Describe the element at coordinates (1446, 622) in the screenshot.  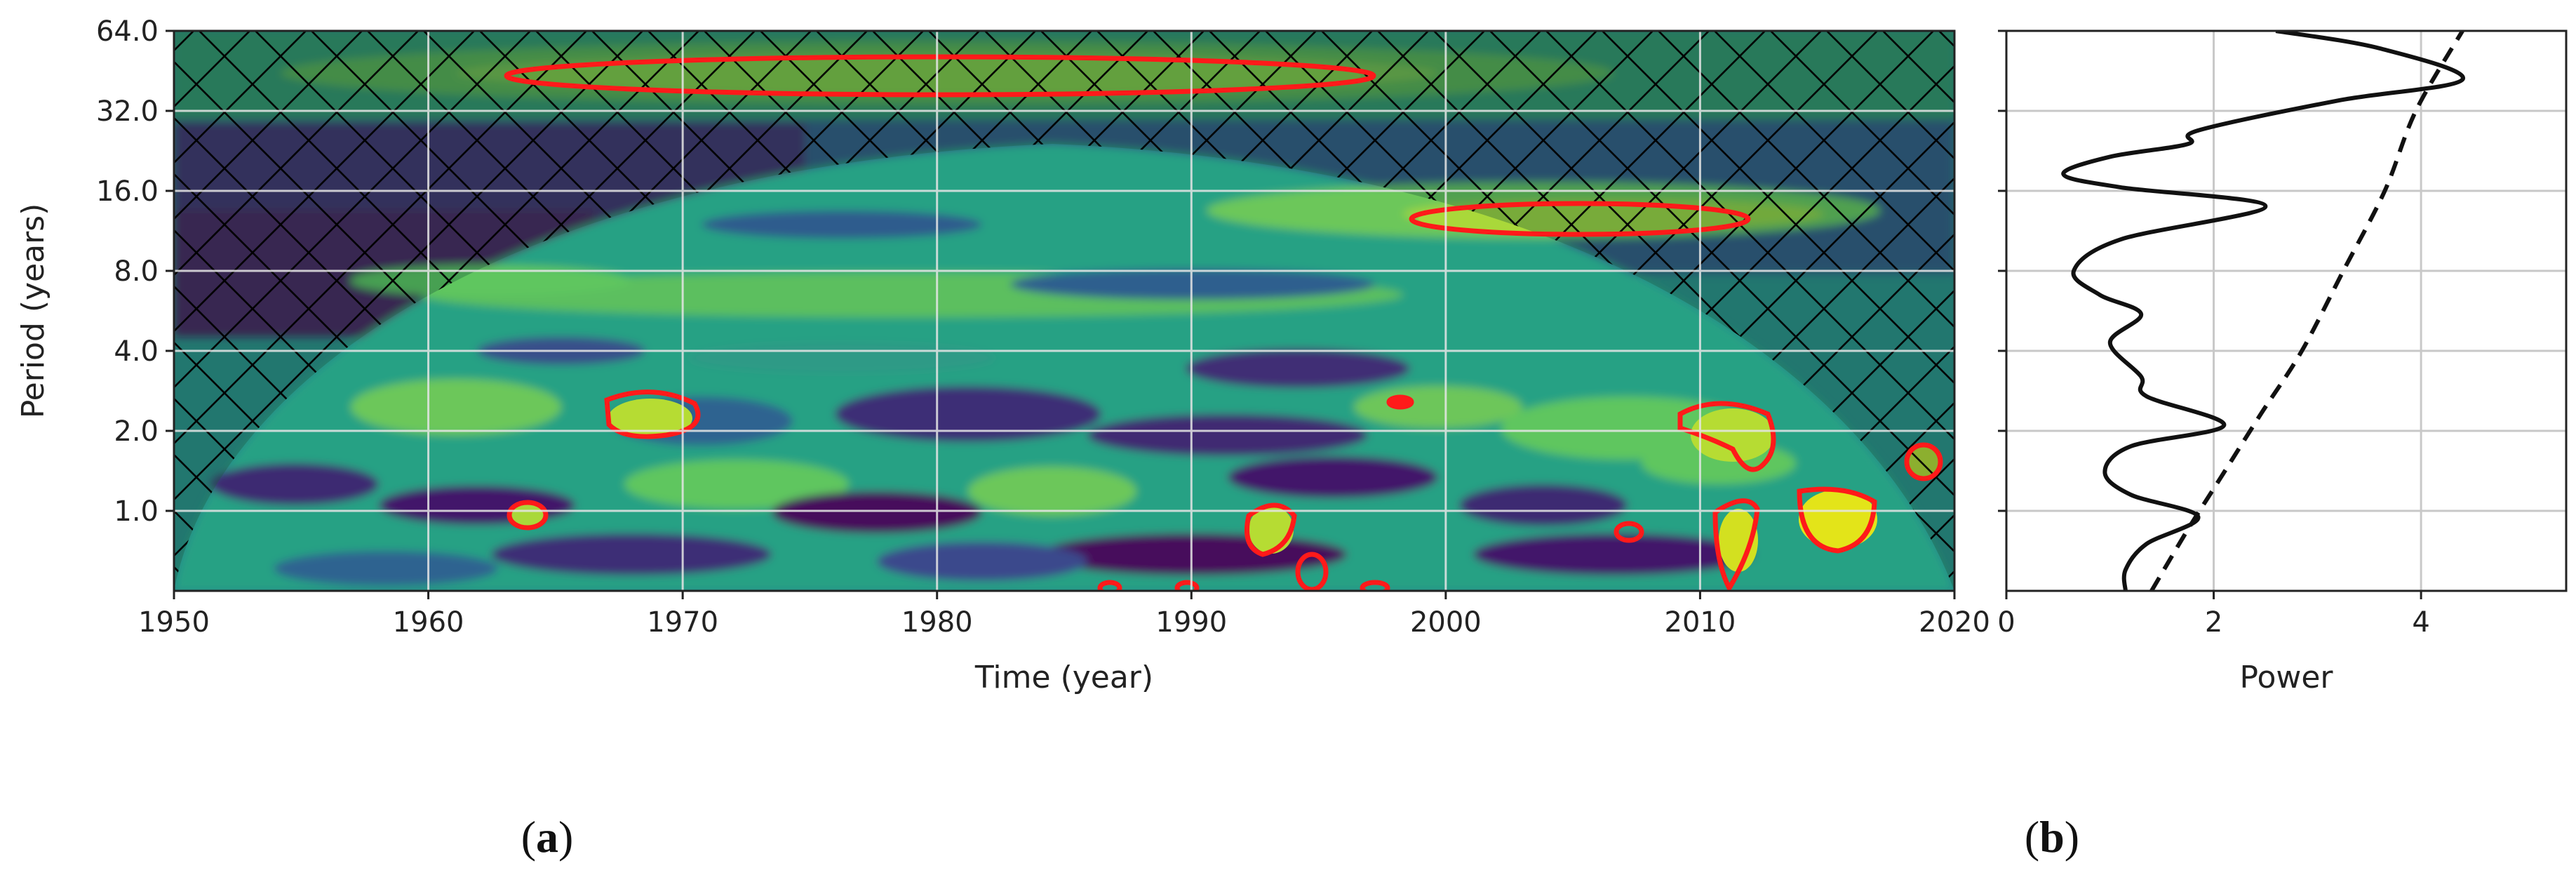
I see `panel-a-x-tick-label: 2000` at that location.